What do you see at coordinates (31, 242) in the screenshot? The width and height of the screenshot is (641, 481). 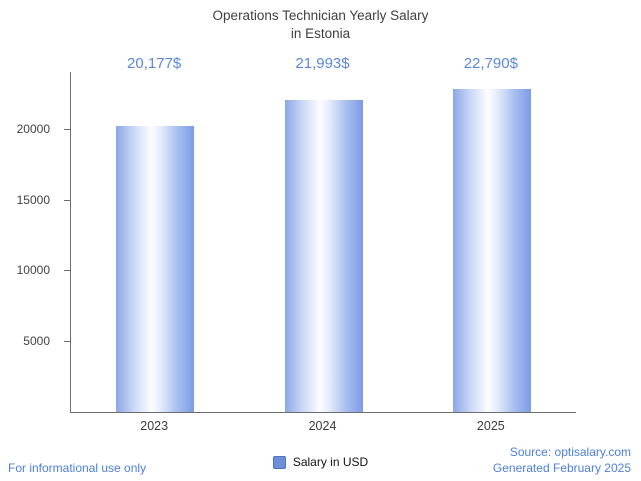 I see `y-axis-labels: 5000 10000 15000 20000` at bounding box center [31, 242].